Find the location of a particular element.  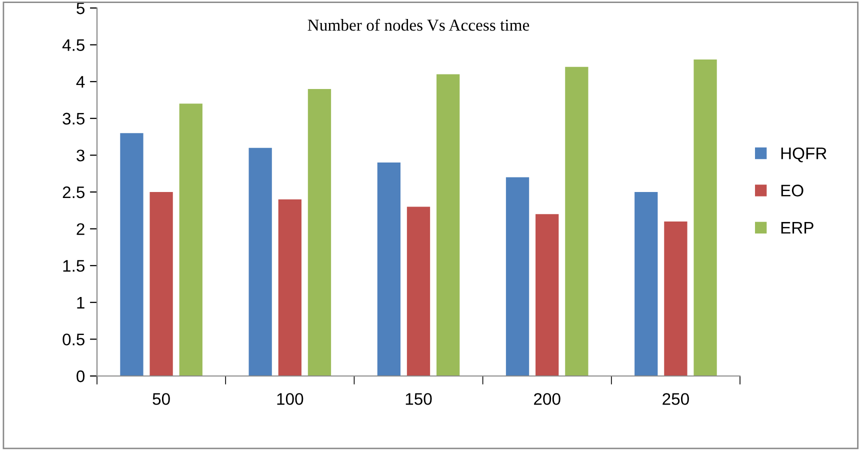

y-tick-label: 0 is located at coordinates (80, 376).